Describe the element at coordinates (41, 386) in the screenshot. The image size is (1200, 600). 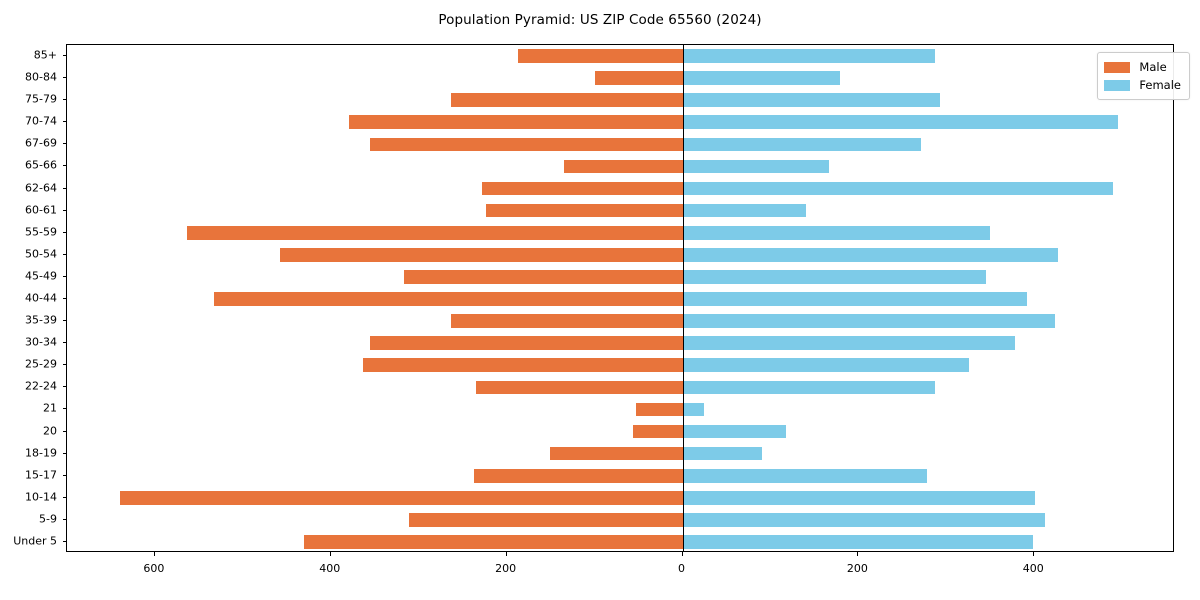
I see `y-tick-label: 22-24` at that location.